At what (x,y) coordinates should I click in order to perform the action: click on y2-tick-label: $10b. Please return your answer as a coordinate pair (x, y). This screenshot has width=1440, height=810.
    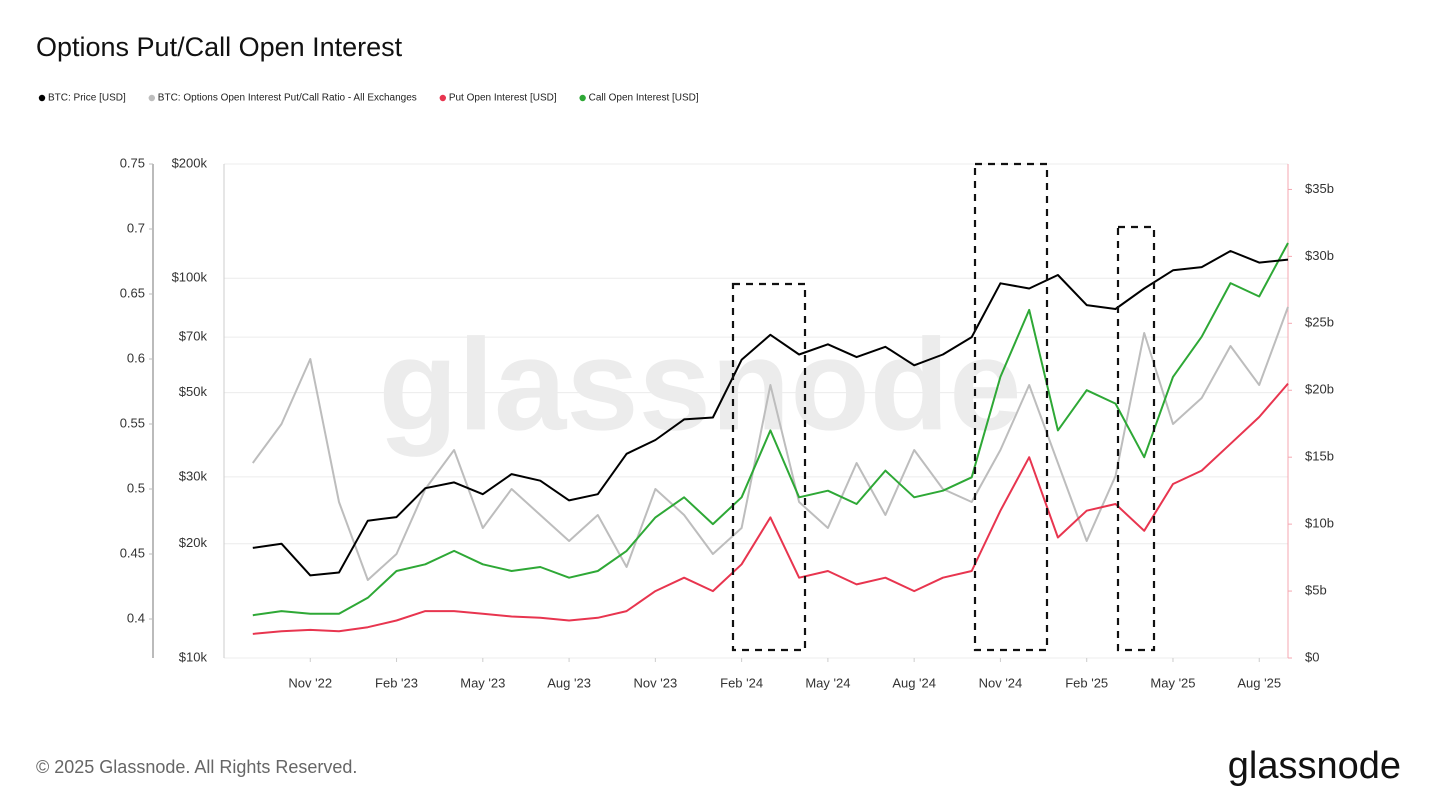
    Looking at the image, I should click on (1319, 523).